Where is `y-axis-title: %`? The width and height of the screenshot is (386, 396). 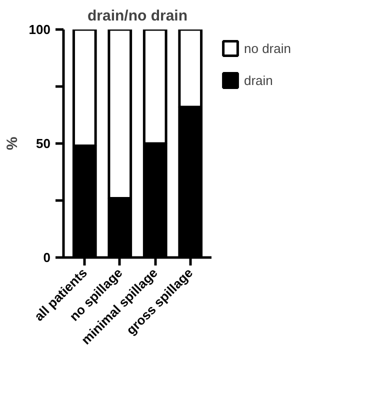
y-axis-title: % is located at coordinates (12, 143).